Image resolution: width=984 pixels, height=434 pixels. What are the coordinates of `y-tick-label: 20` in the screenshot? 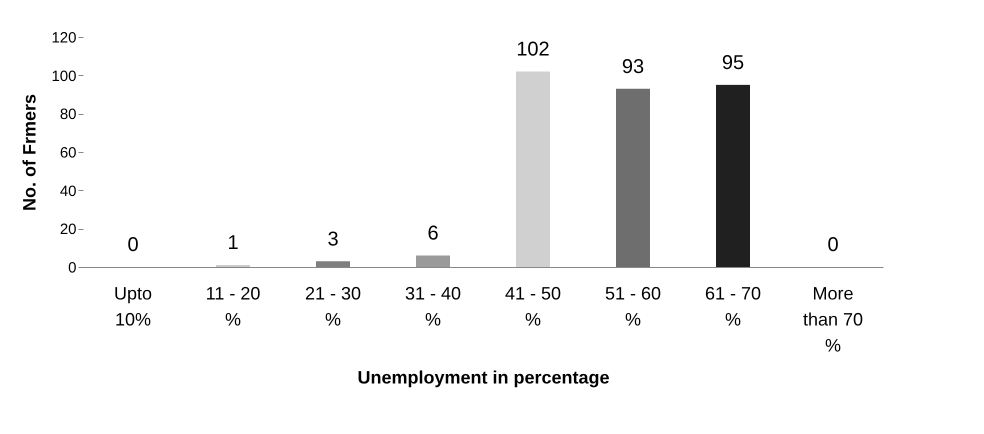 It's located at (68, 229).